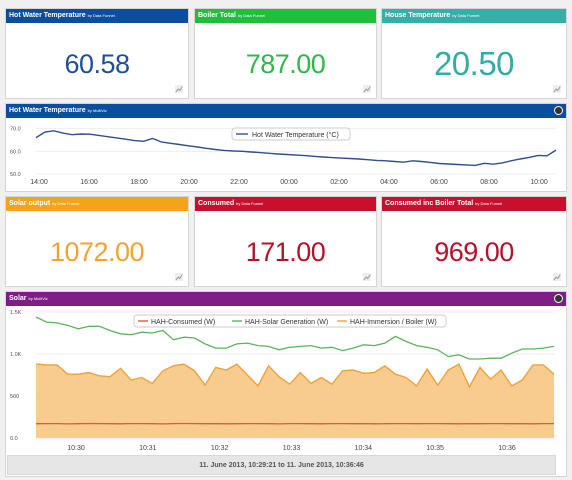 Image resolution: width=572 pixels, height=480 pixels. What do you see at coordinates (418, 15) in the screenshot?
I see `widget-title: House Temperature` at bounding box center [418, 15].